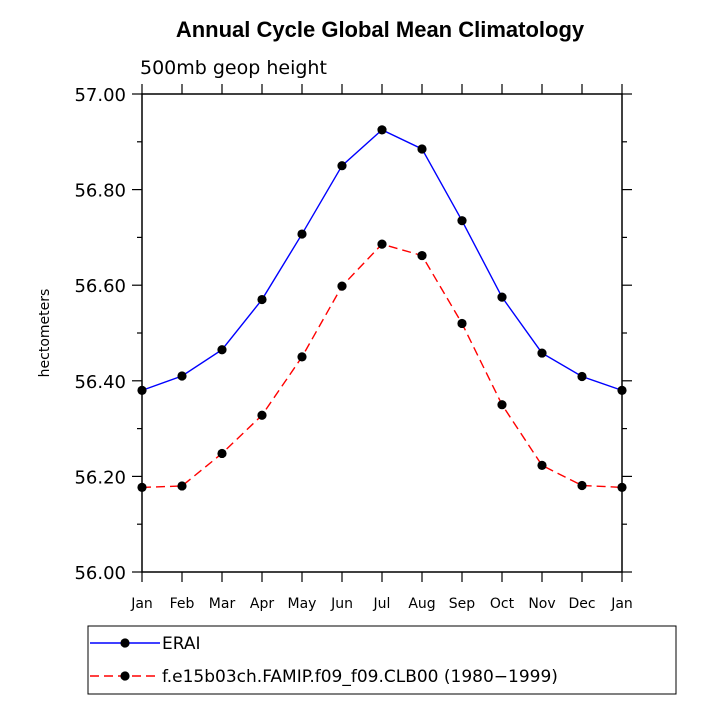 This screenshot has width=710, height=710. What do you see at coordinates (421, 604) in the screenshot?
I see `x-tick-label: Aug` at bounding box center [421, 604].